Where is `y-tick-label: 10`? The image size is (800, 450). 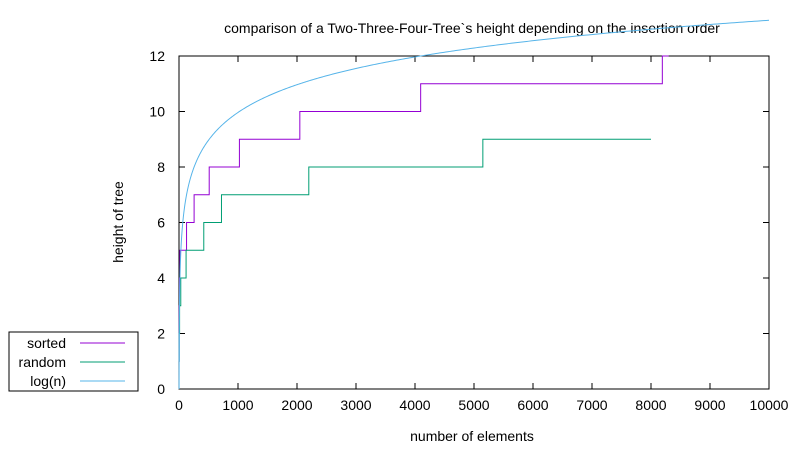 y-tick-label: 10 is located at coordinates (157, 112).